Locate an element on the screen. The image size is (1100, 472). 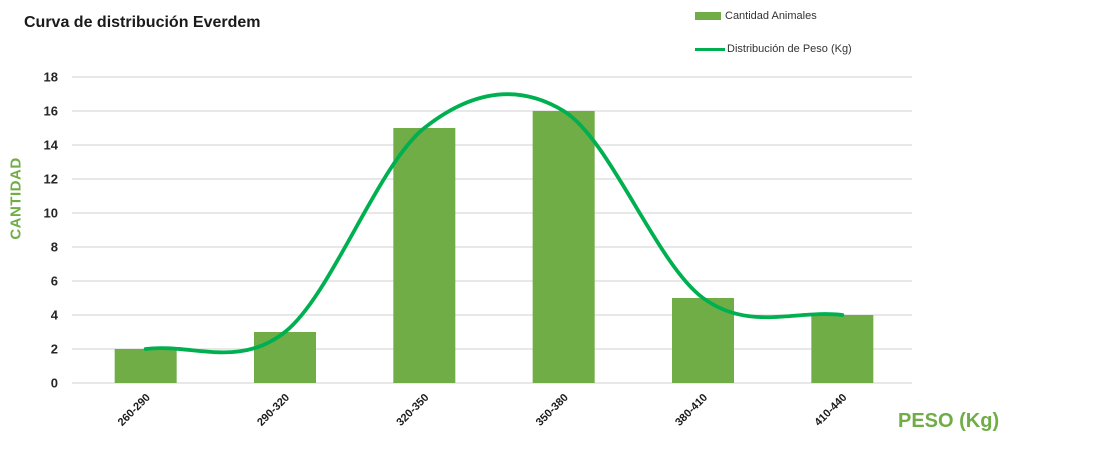
x-tick-label: 410-440 is located at coordinates (830, 410).